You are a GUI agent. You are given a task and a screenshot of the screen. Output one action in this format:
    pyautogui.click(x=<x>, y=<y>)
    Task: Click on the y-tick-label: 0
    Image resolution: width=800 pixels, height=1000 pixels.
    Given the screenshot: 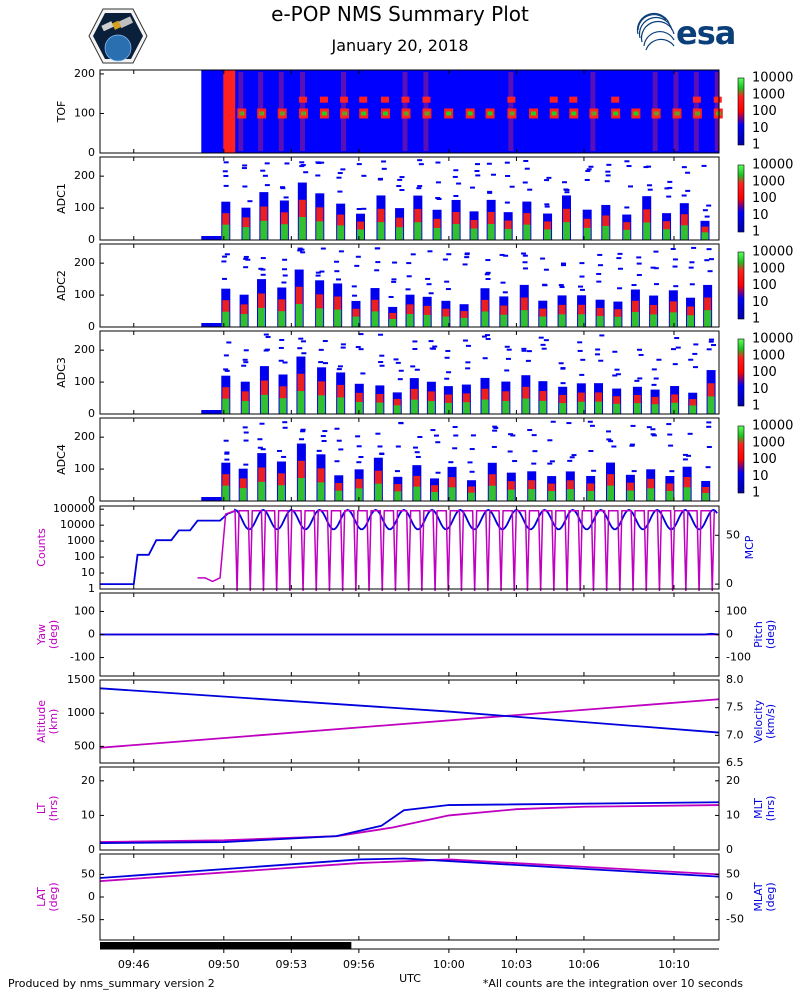 What is the action you would take?
    pyautogui.click(x=91, y=500)
    